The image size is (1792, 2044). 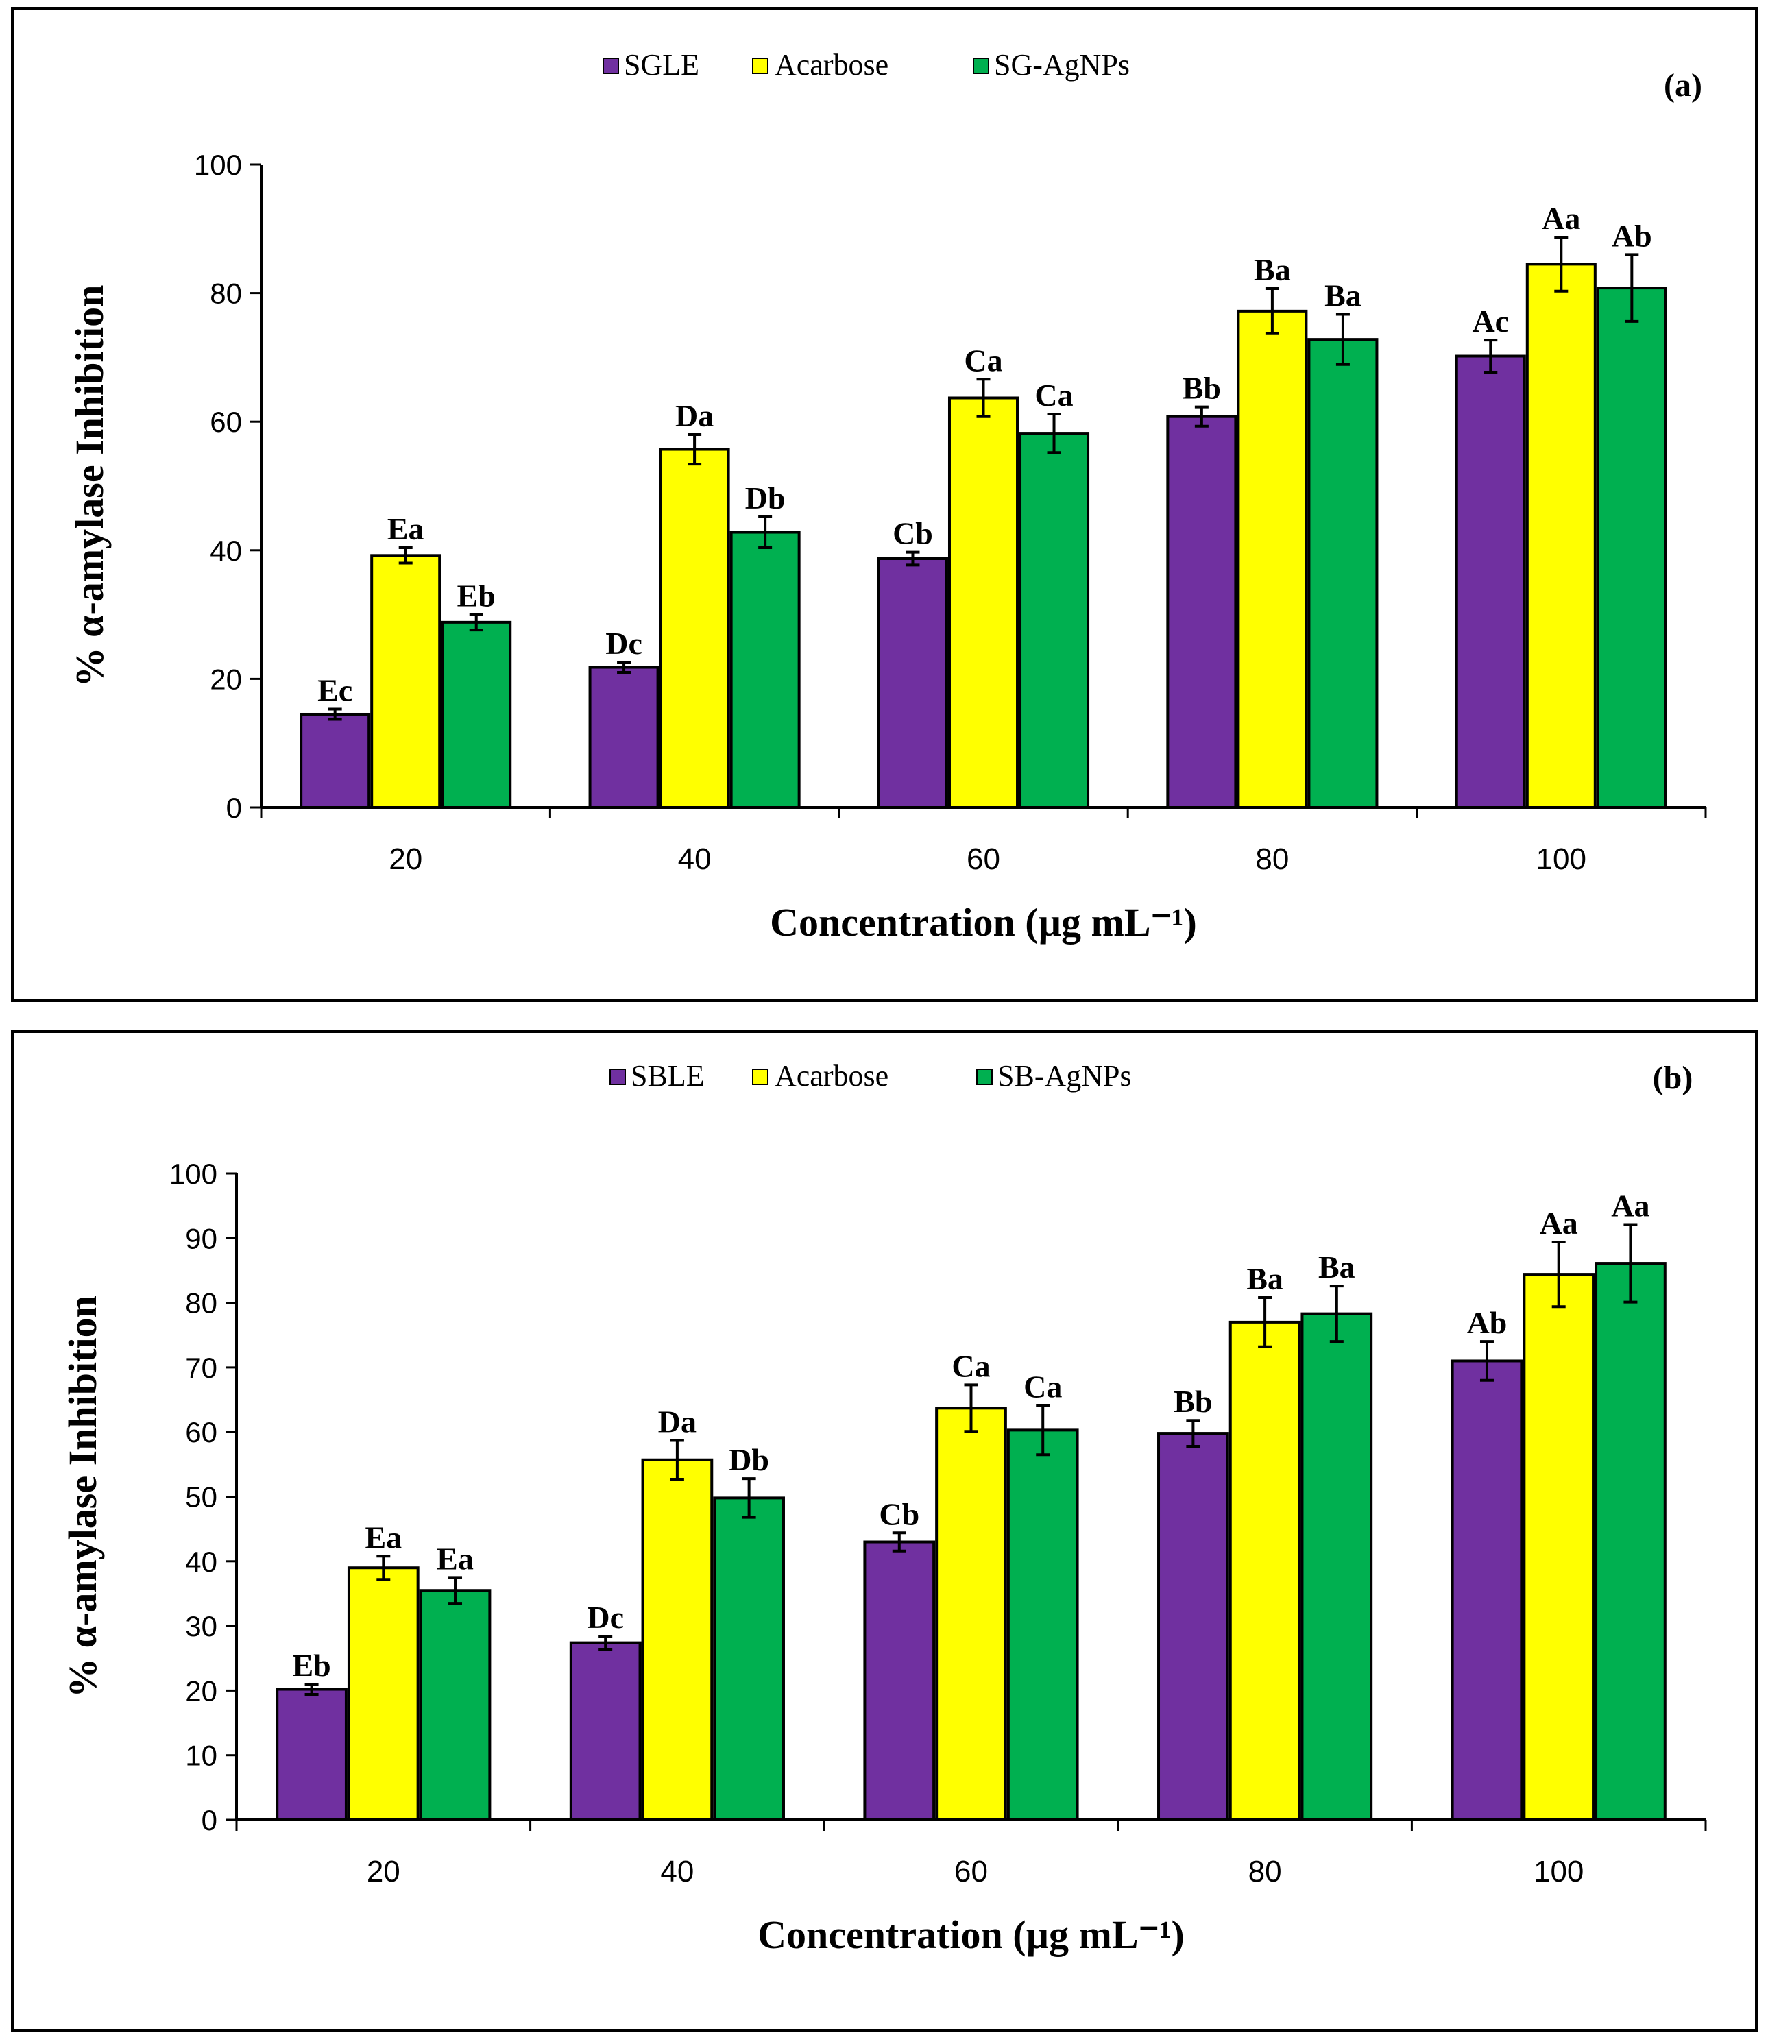 I want to click on legend-label: SB-AgNPs, so click(x=1064, y=1076).